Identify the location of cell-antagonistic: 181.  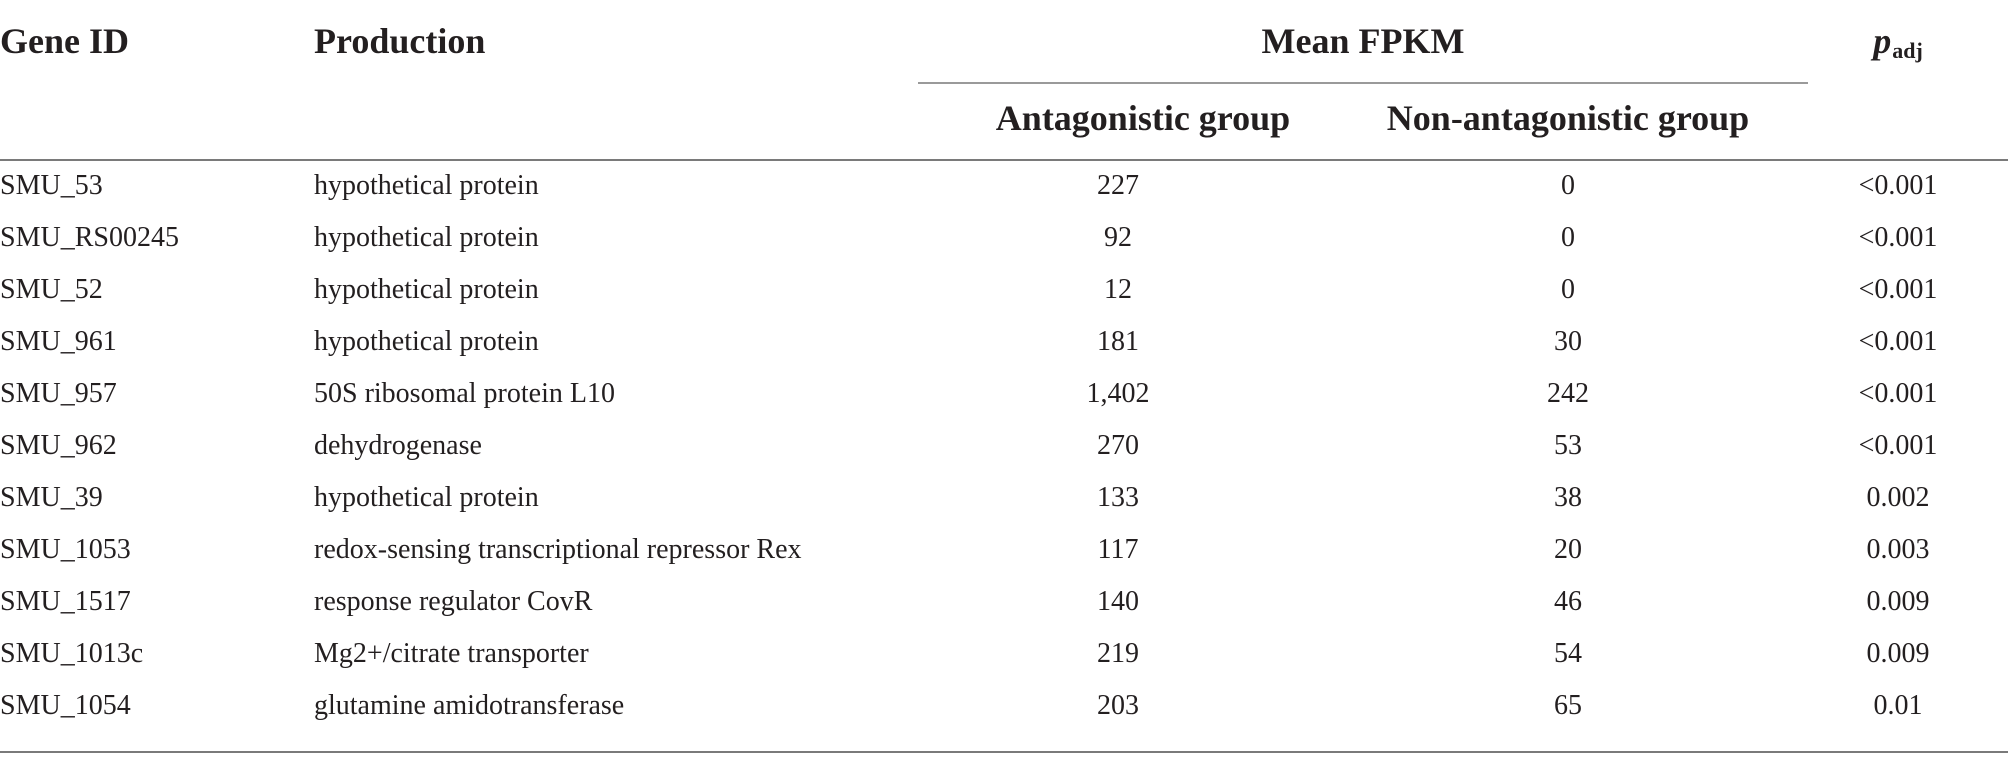
(1118, 341).